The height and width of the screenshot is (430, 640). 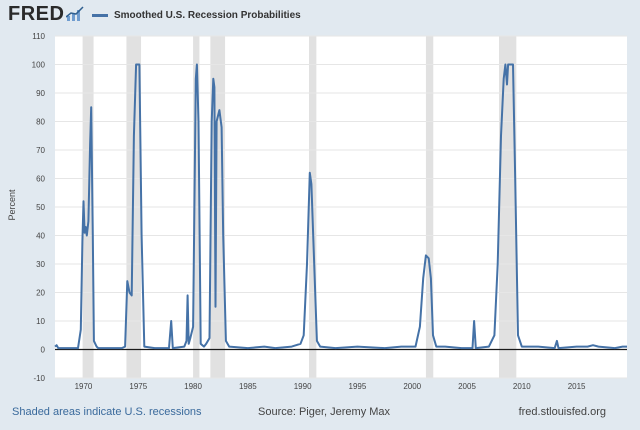 I want to click on legend-label: Smoothed U.S. Recession Probabilities, so click(x=207, y=15).